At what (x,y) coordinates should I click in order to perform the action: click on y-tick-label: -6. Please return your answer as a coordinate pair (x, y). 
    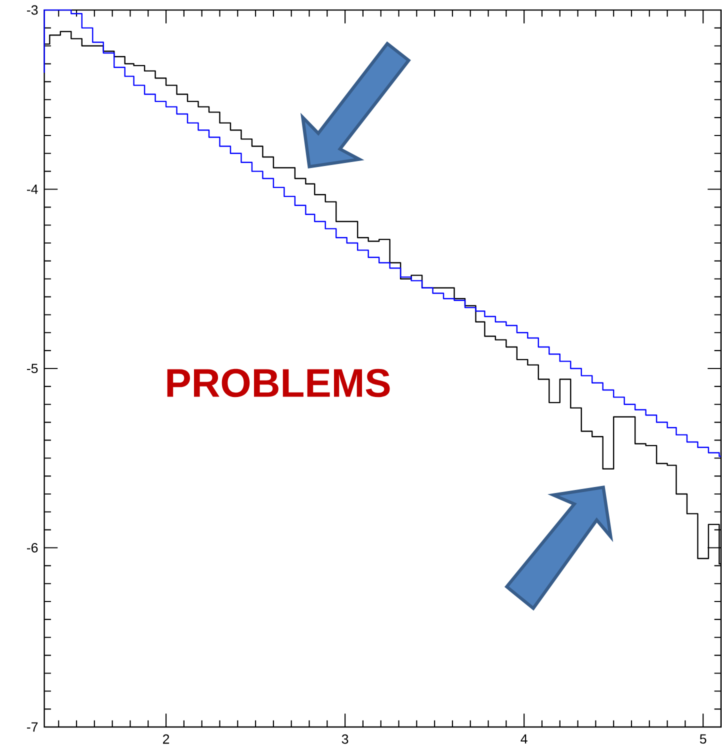
    Looking at the image, I should click on (32, 547).